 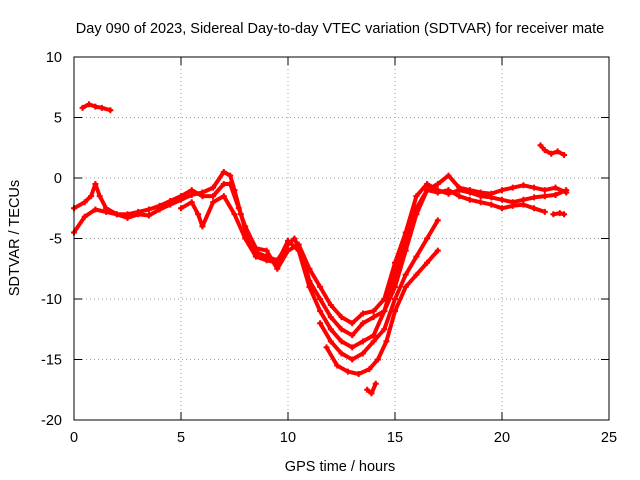 I want to click on x-tick-label: 20, so click(x=502, y=438).